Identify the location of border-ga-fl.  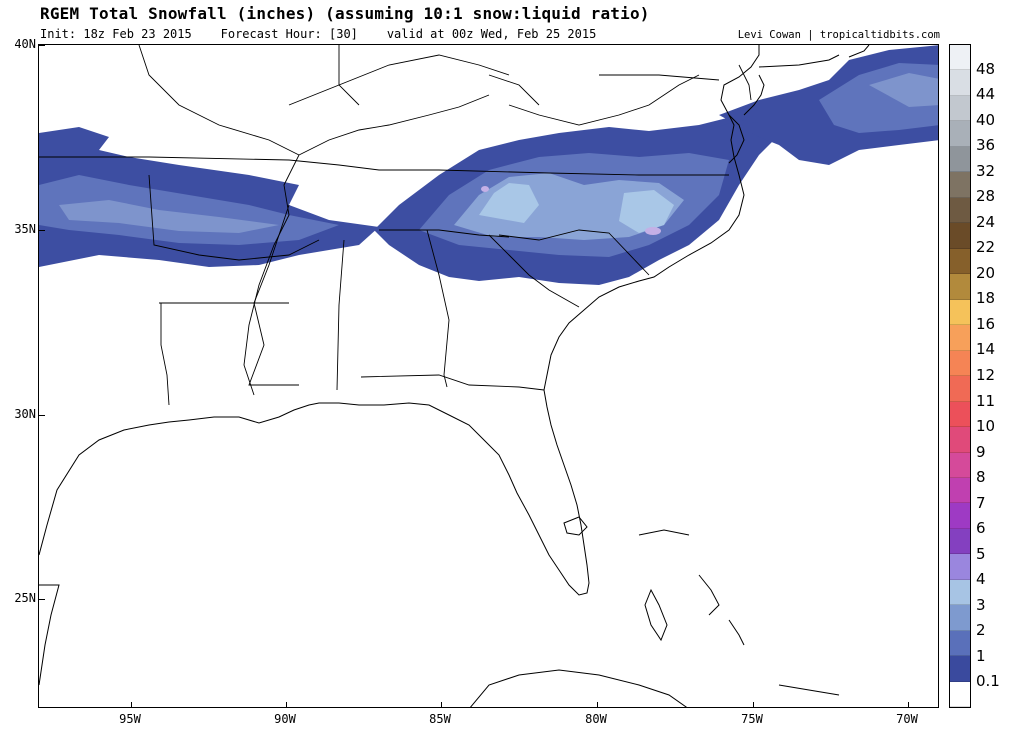
(452, 382).